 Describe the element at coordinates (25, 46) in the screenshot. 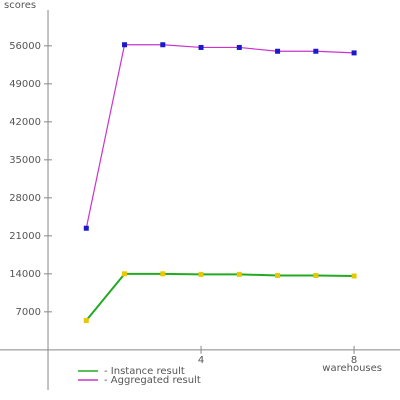

I see `y-tick-label: 56000` at that location.